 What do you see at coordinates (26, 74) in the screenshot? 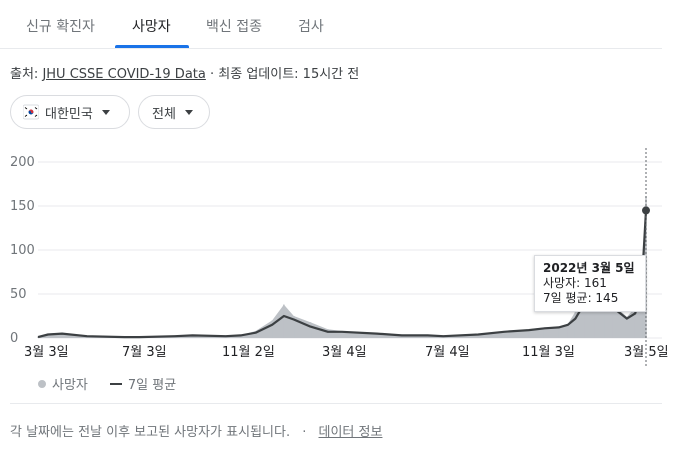
I see `source-prefix: 출처:` at bounding box center [26, 74].